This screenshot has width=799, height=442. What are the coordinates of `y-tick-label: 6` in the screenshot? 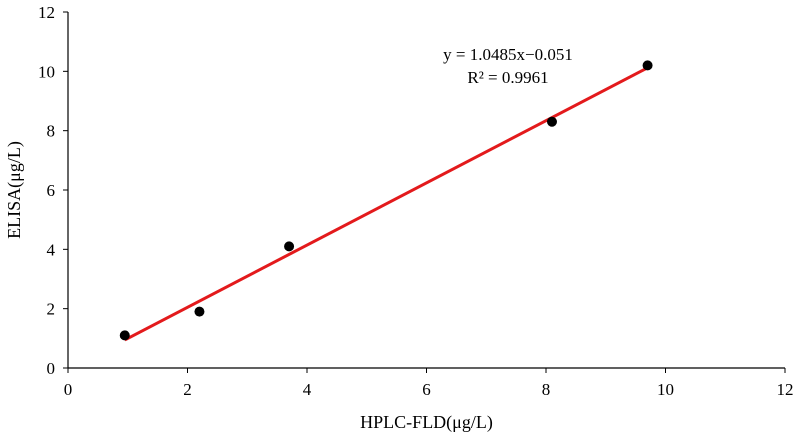 It's located at (51, 190).